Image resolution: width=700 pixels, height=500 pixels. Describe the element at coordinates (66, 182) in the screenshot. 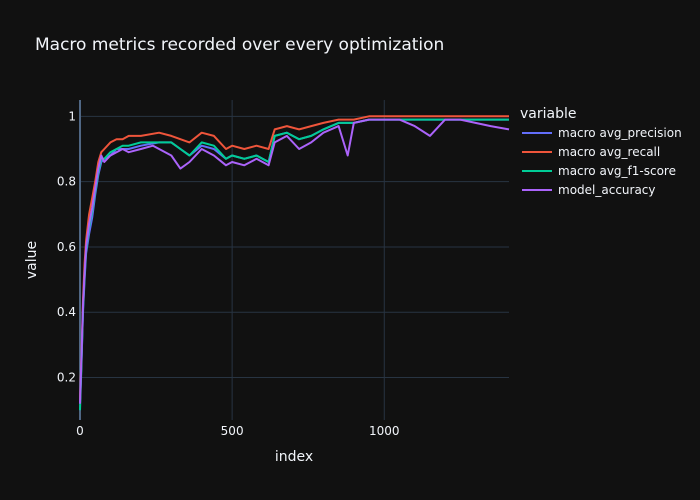

I see `y-tick-label: 0.8` at that location.